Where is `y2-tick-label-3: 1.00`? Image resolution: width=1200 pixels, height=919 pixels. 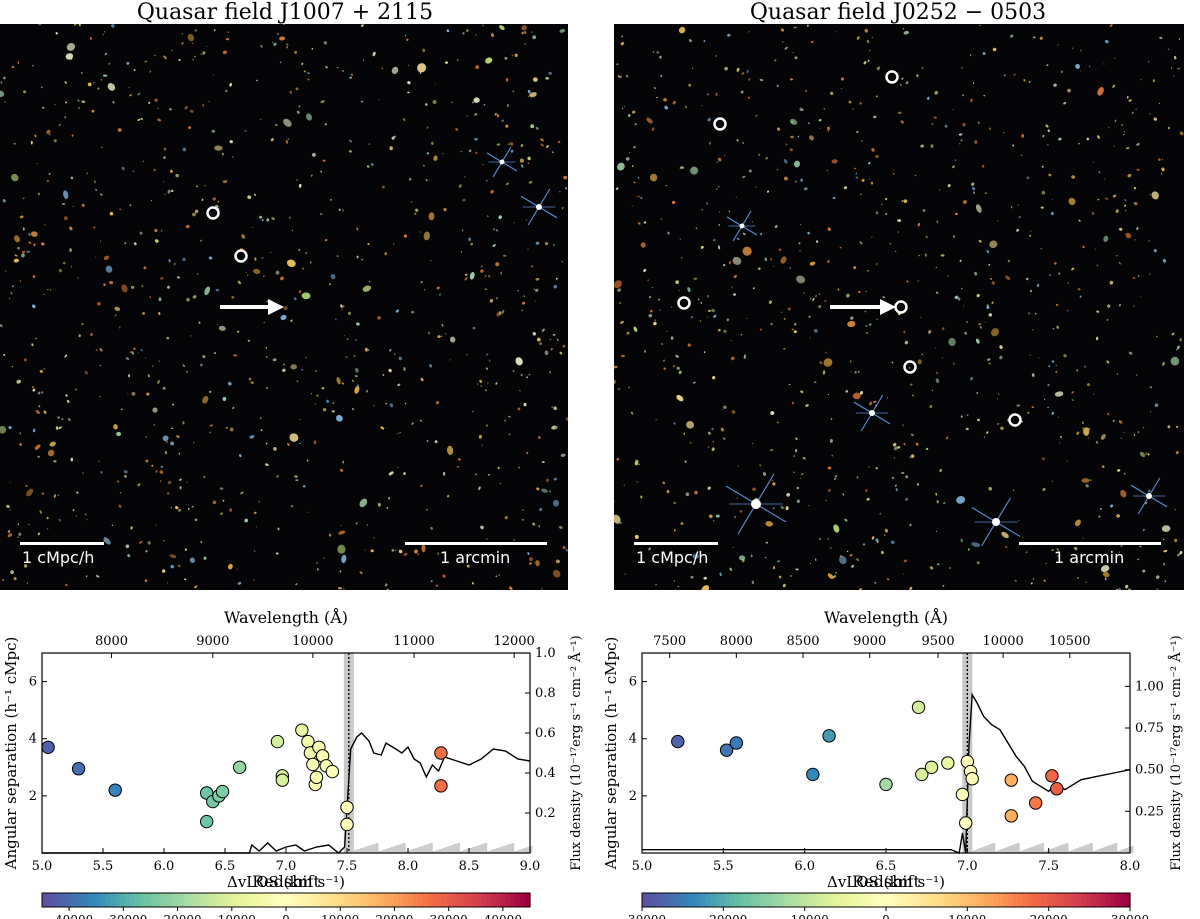 y2-tick-label-3: 1.00 is located at coordinates (1149, 686).